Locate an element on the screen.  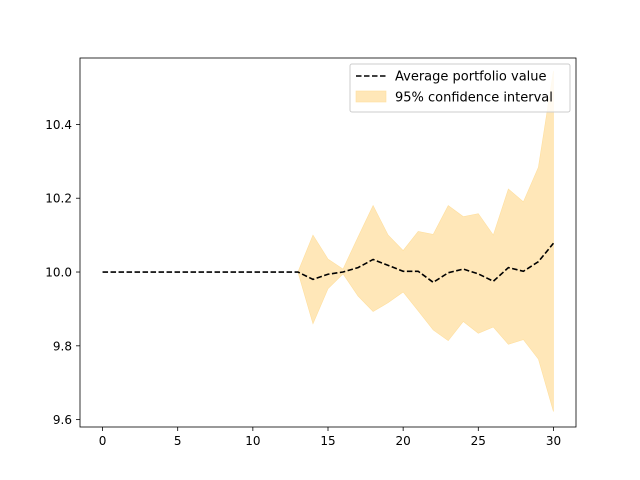
x-tick-label: 15 is located at coordinates (327, 441).